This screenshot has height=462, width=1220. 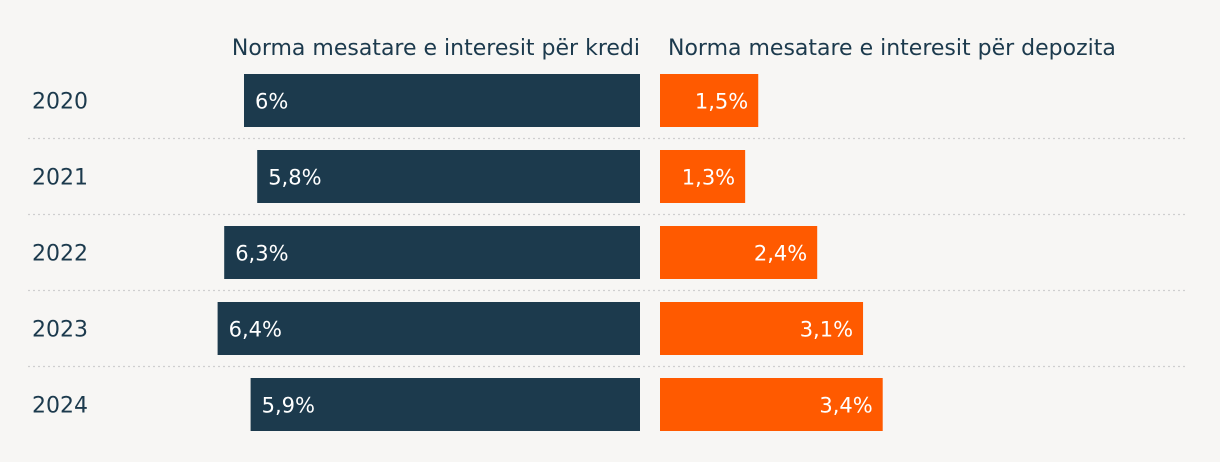 What do you see at coordinates (60, 406) in the screenshot?
I see `year-label: 2024` at bounding box center [60, 406].